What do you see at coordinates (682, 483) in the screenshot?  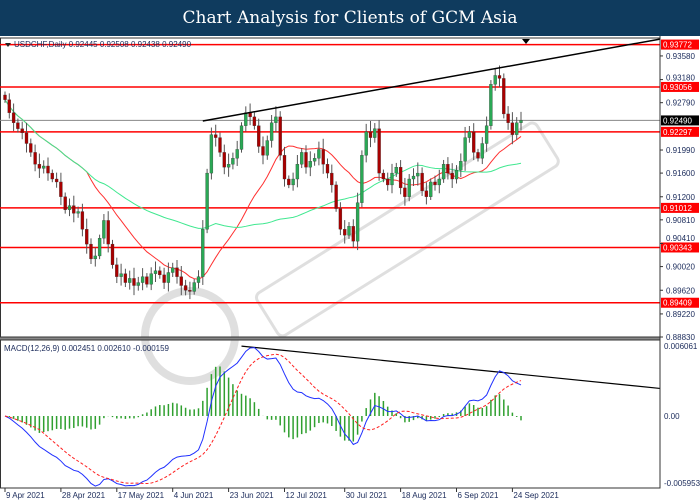 I see `macd-y-tick-label: -0.005953` at bounding box center [682, 483].